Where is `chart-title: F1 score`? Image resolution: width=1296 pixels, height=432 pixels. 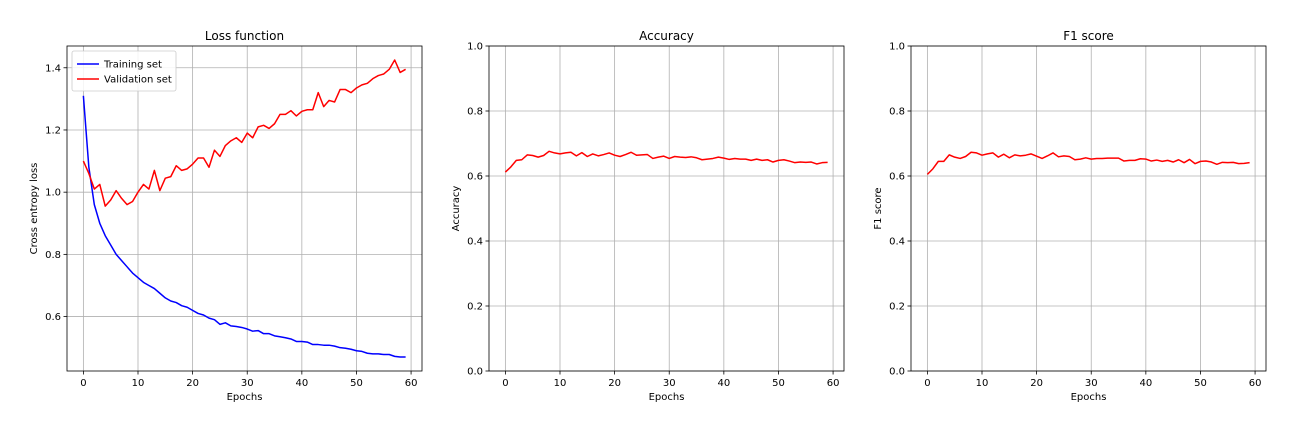
chart-title: F1 score is located at coordinates (1088, 36).